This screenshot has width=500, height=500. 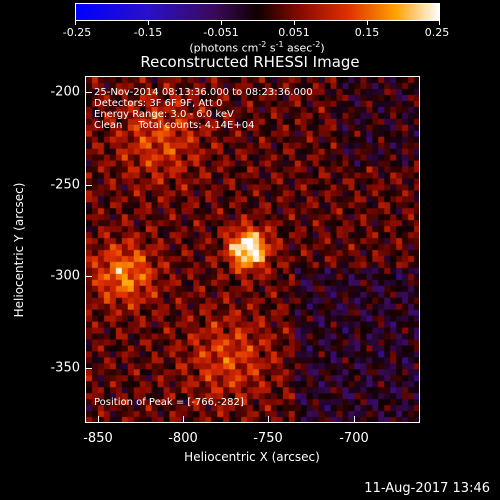 What do you see at coordinates (148, 32) in the screenshot?
I see `colorbar-tick-label: -0.15` at bounding box center [148, 32].